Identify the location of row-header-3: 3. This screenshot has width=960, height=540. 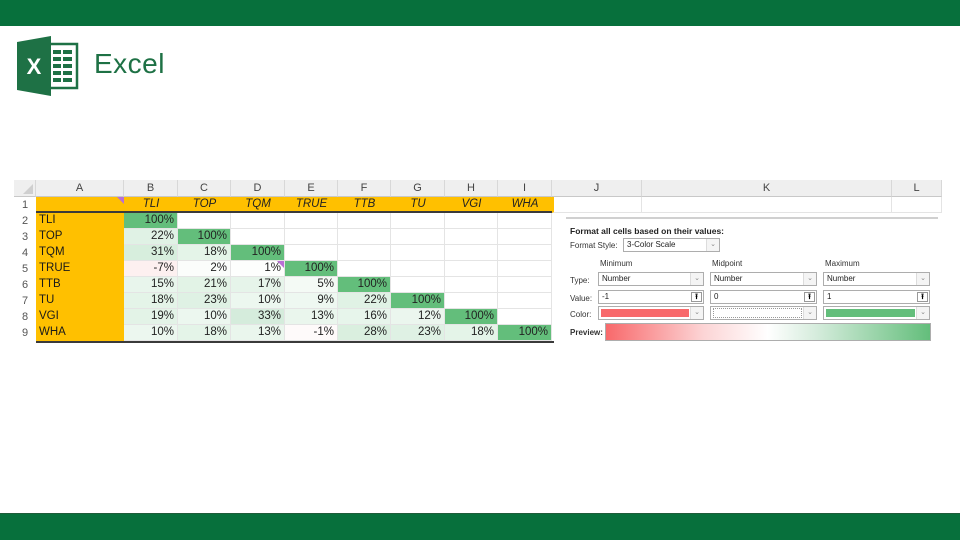
(25, 237).